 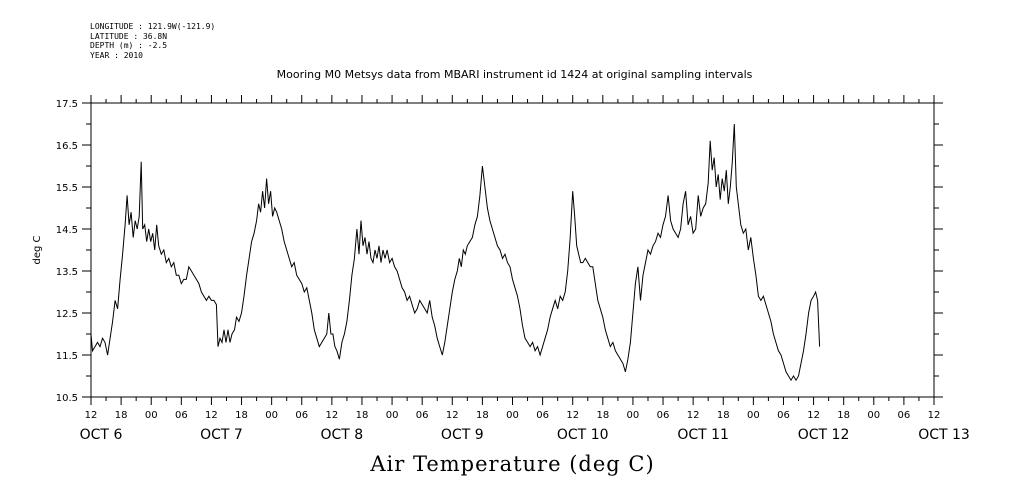 I want to click on x-day-label: OCT 10, so click(x=583, y=435).